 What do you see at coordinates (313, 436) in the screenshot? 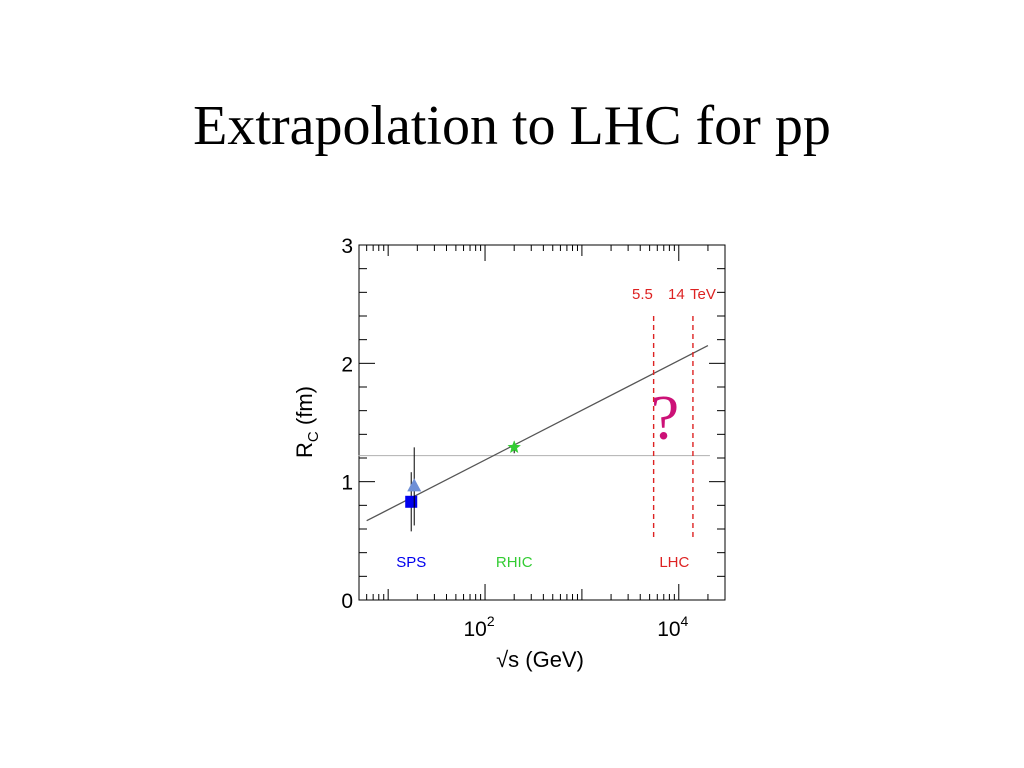
I see `y-axis-title-sub: C` at bounding box center [313, 436].